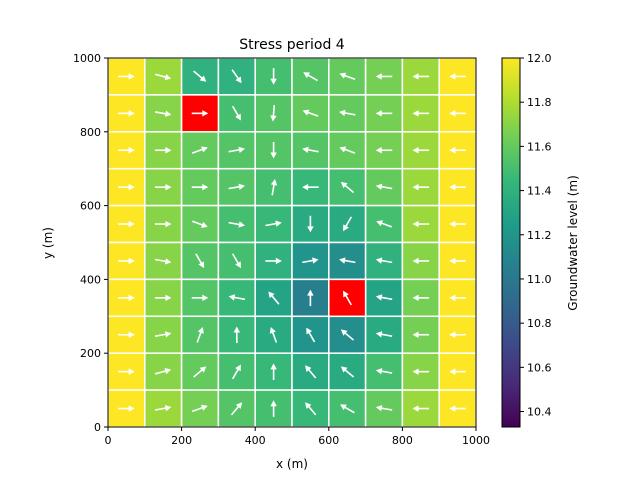 The image size is (640, 480). What do you see at coordinates (402, 440) in the screenshot?
I see `svg-text: 800` at bounding box center [402, 440].